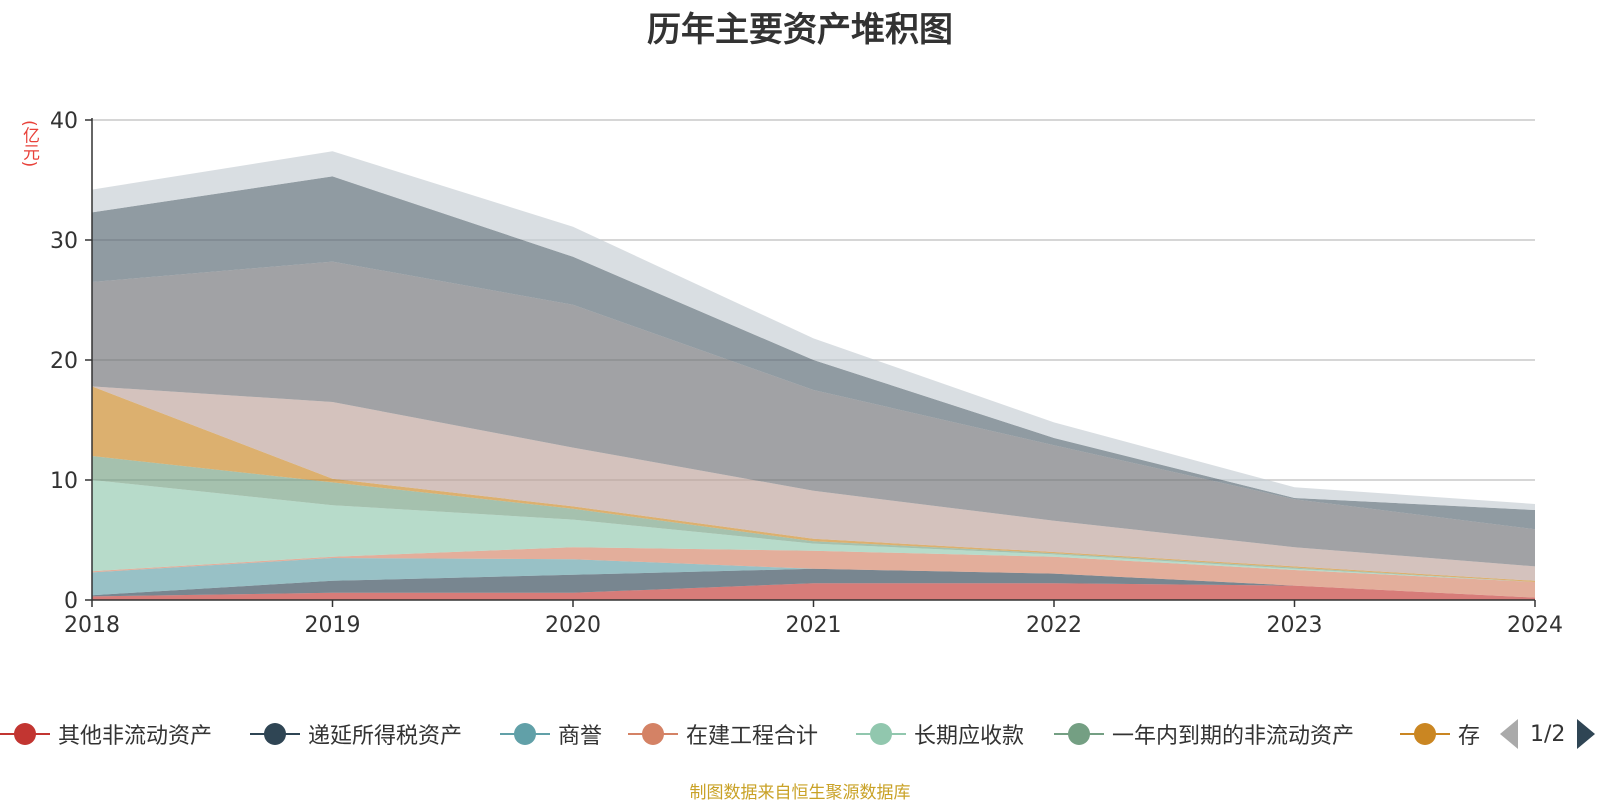 The width and height of the screenshot is (1600, 803). I want to click on legend-item-7: 存, so click(1440, 734).